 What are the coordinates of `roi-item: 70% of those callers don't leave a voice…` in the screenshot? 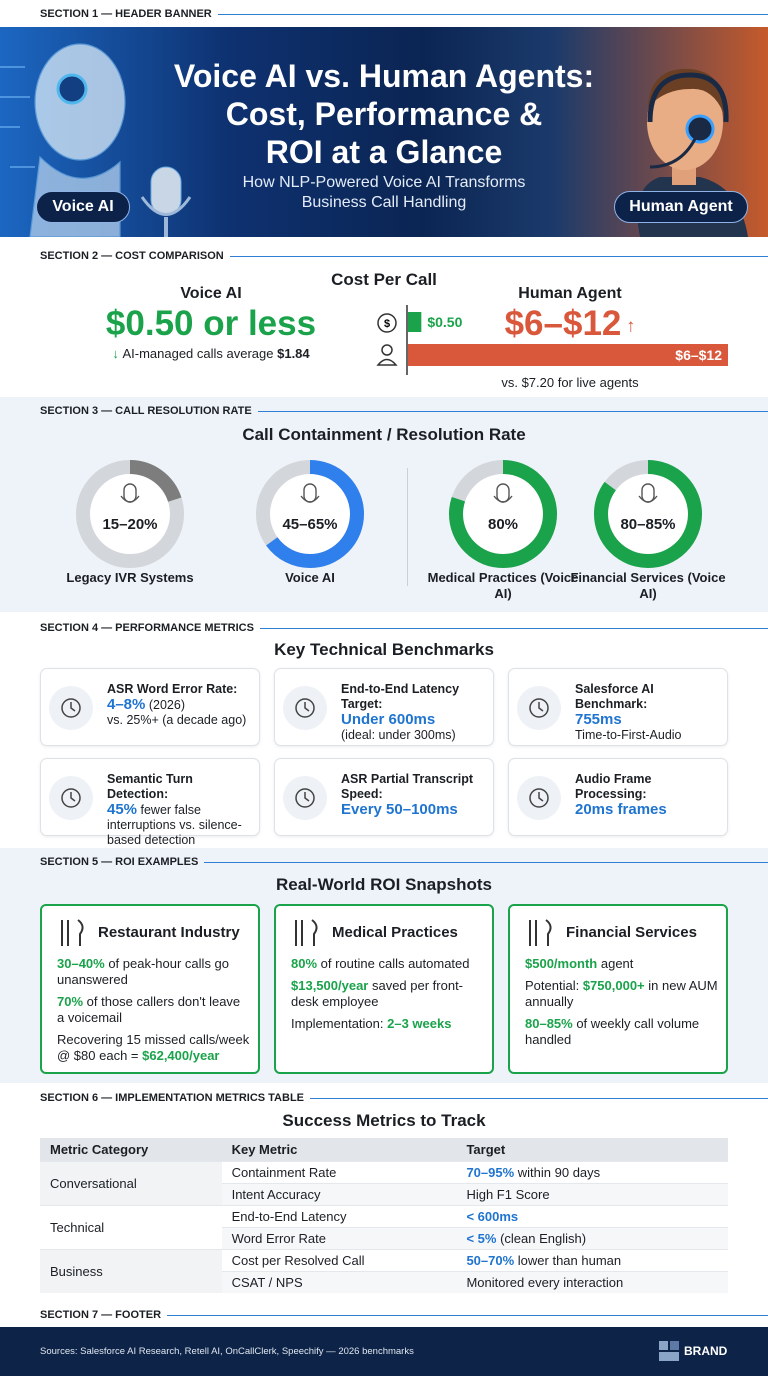 It's located at (153, 1010).